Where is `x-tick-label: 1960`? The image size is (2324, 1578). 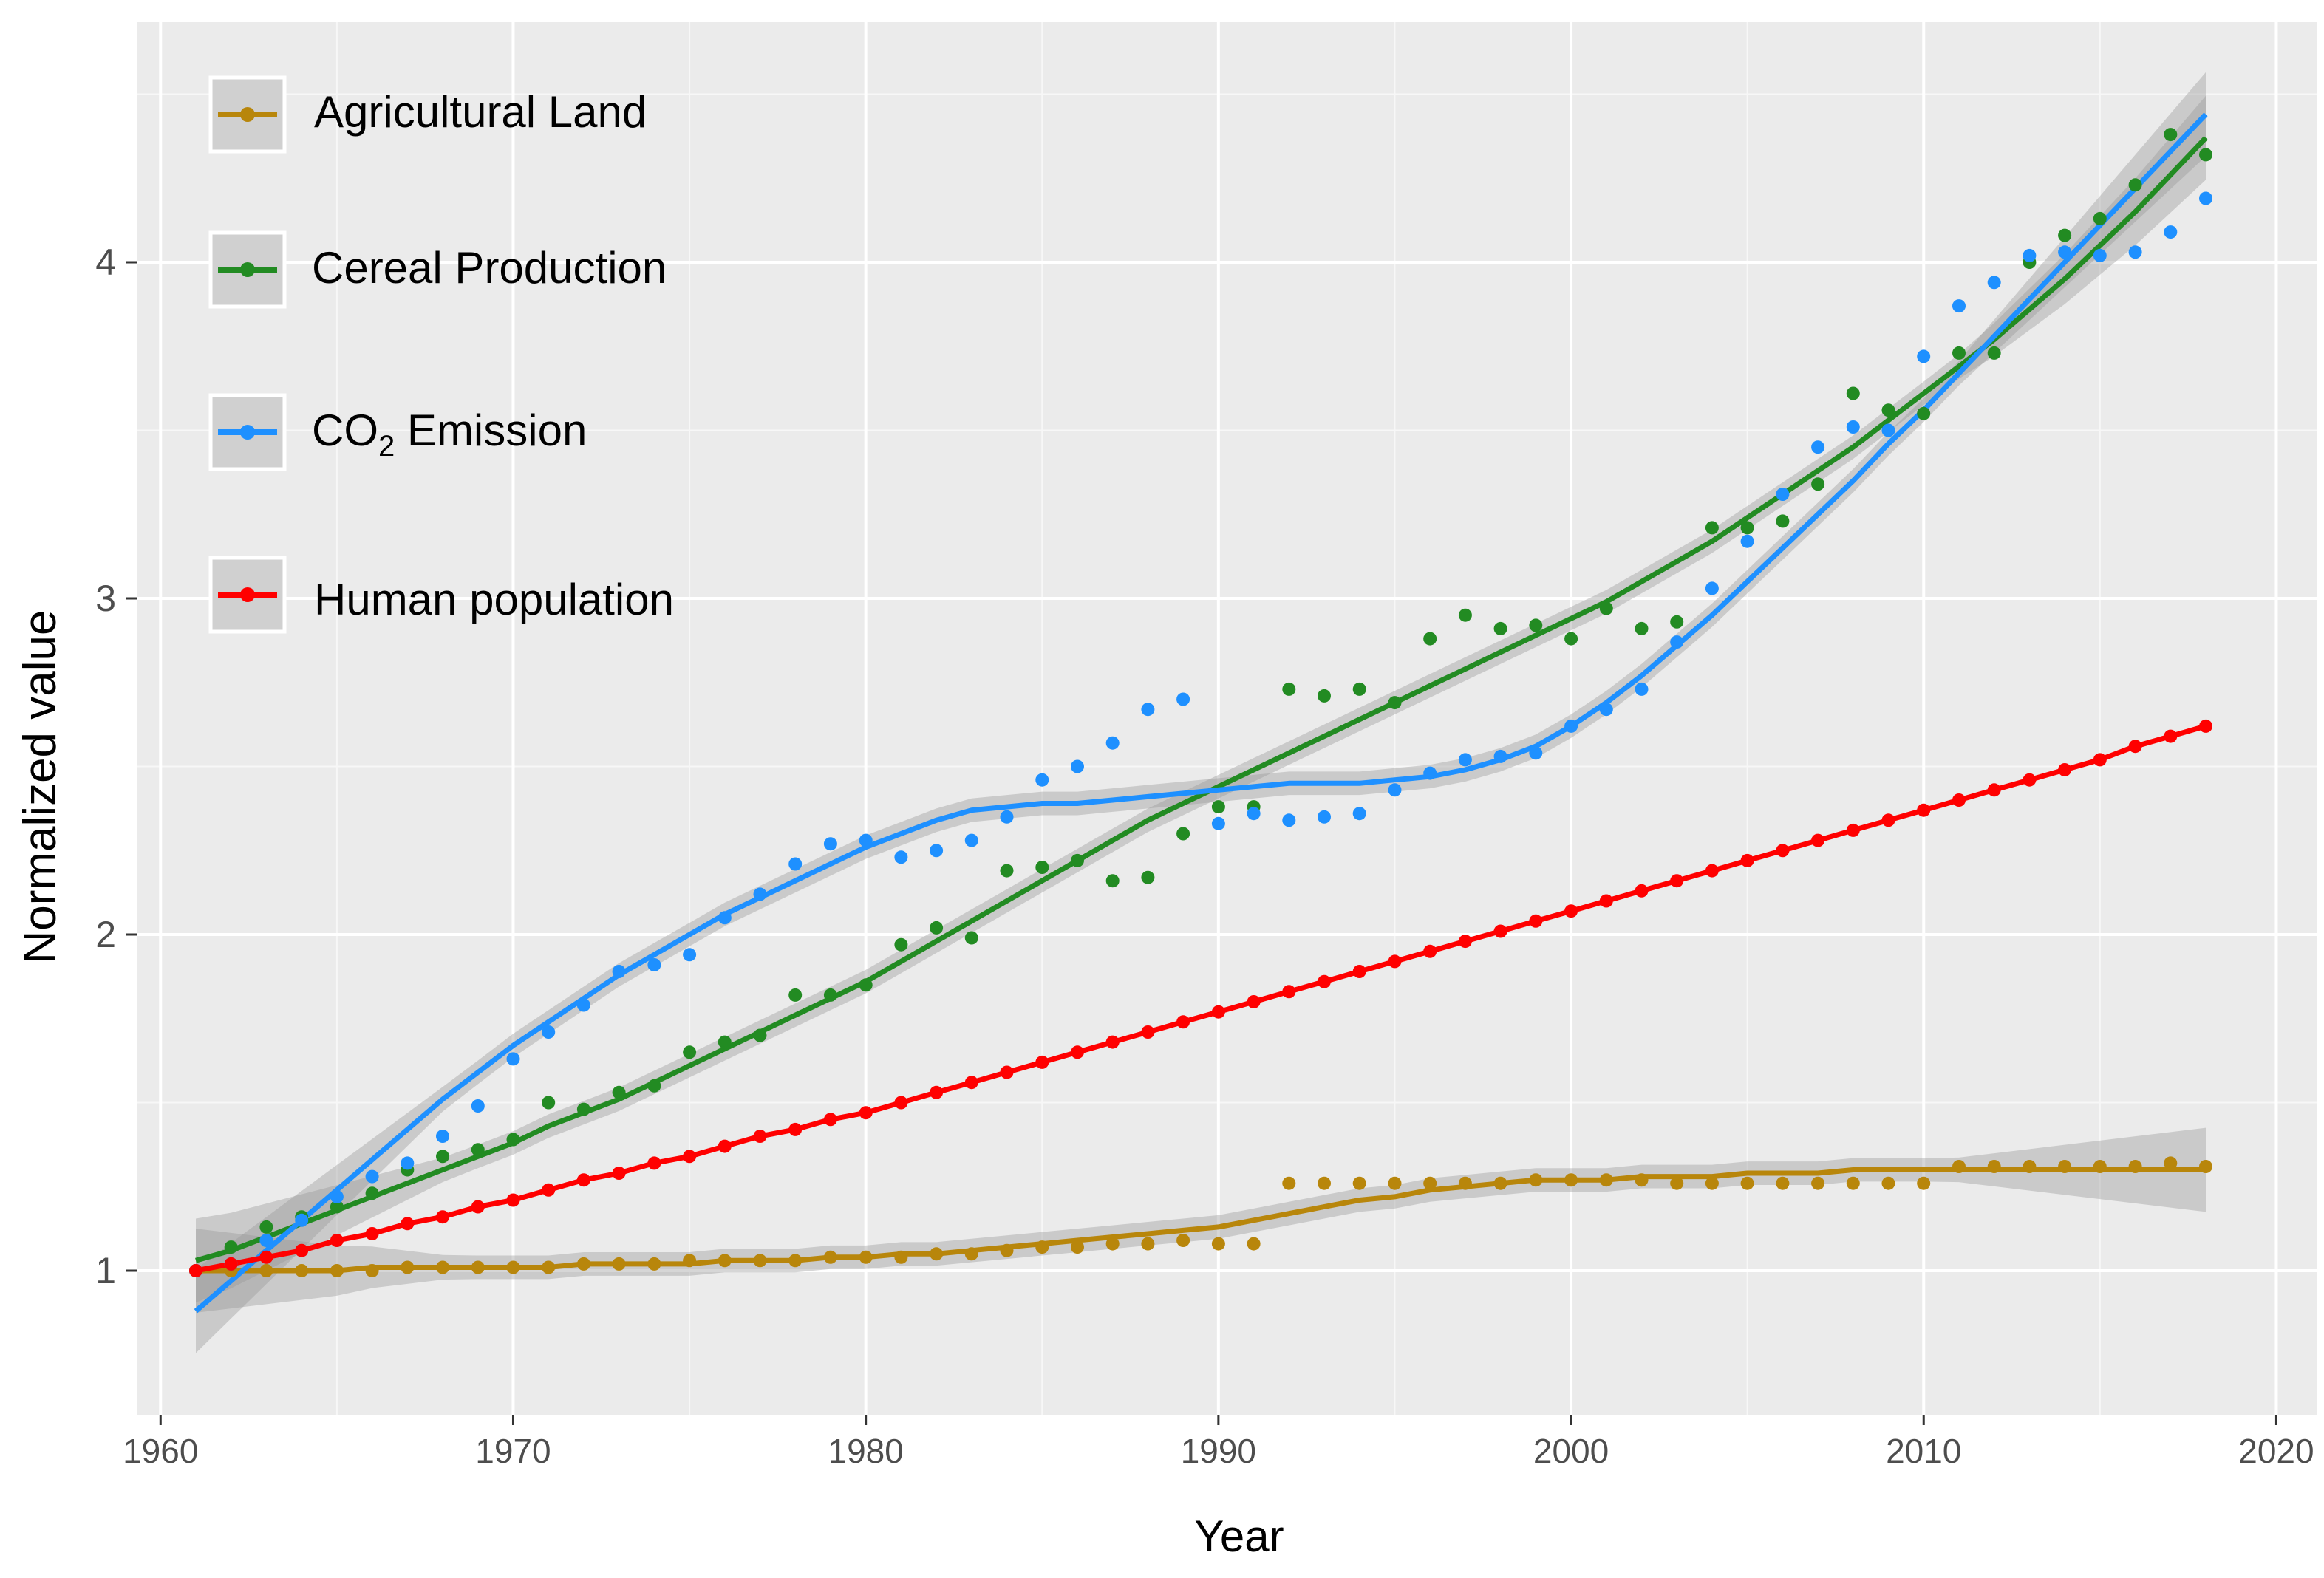 x-tick-label: 1960 is located at coordinates (160, 1451).